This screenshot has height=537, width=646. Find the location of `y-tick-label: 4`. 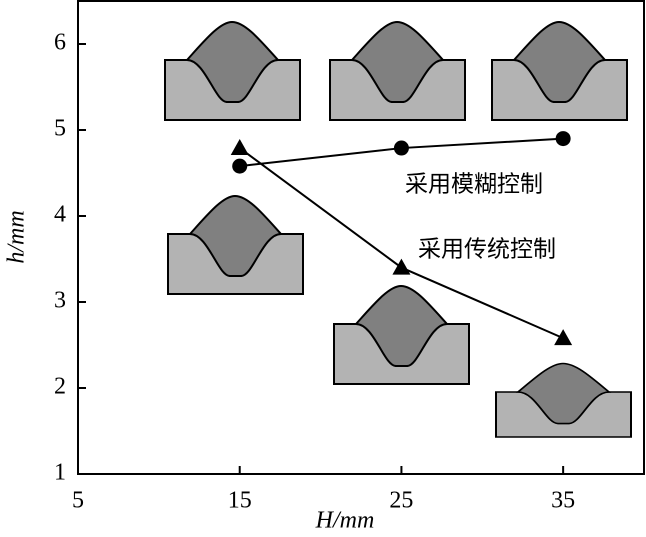

y-tick-label: 4 is located at coordinates (60, 215).